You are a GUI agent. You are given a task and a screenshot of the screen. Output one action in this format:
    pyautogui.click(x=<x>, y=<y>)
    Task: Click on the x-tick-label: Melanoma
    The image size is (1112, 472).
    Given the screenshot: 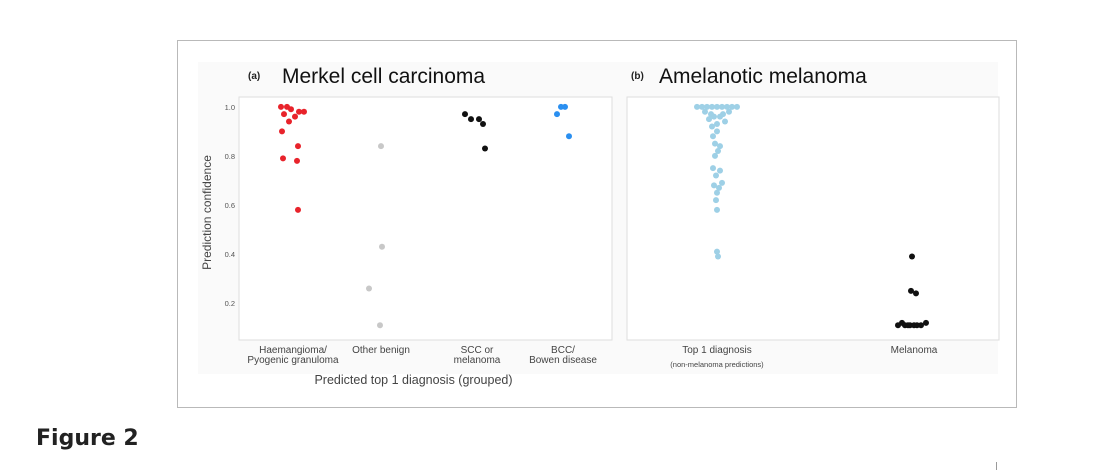 What is the action you would take?
    pyautogui.click(x=914, y=350)
    